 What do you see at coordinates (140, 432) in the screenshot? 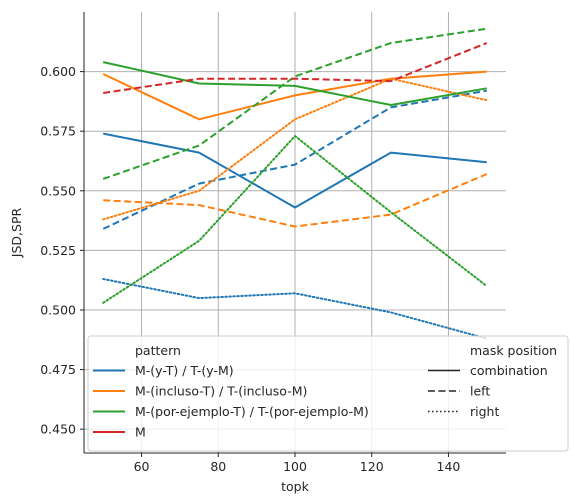
I see `legend-label: M` at bounding box center [140, 432].